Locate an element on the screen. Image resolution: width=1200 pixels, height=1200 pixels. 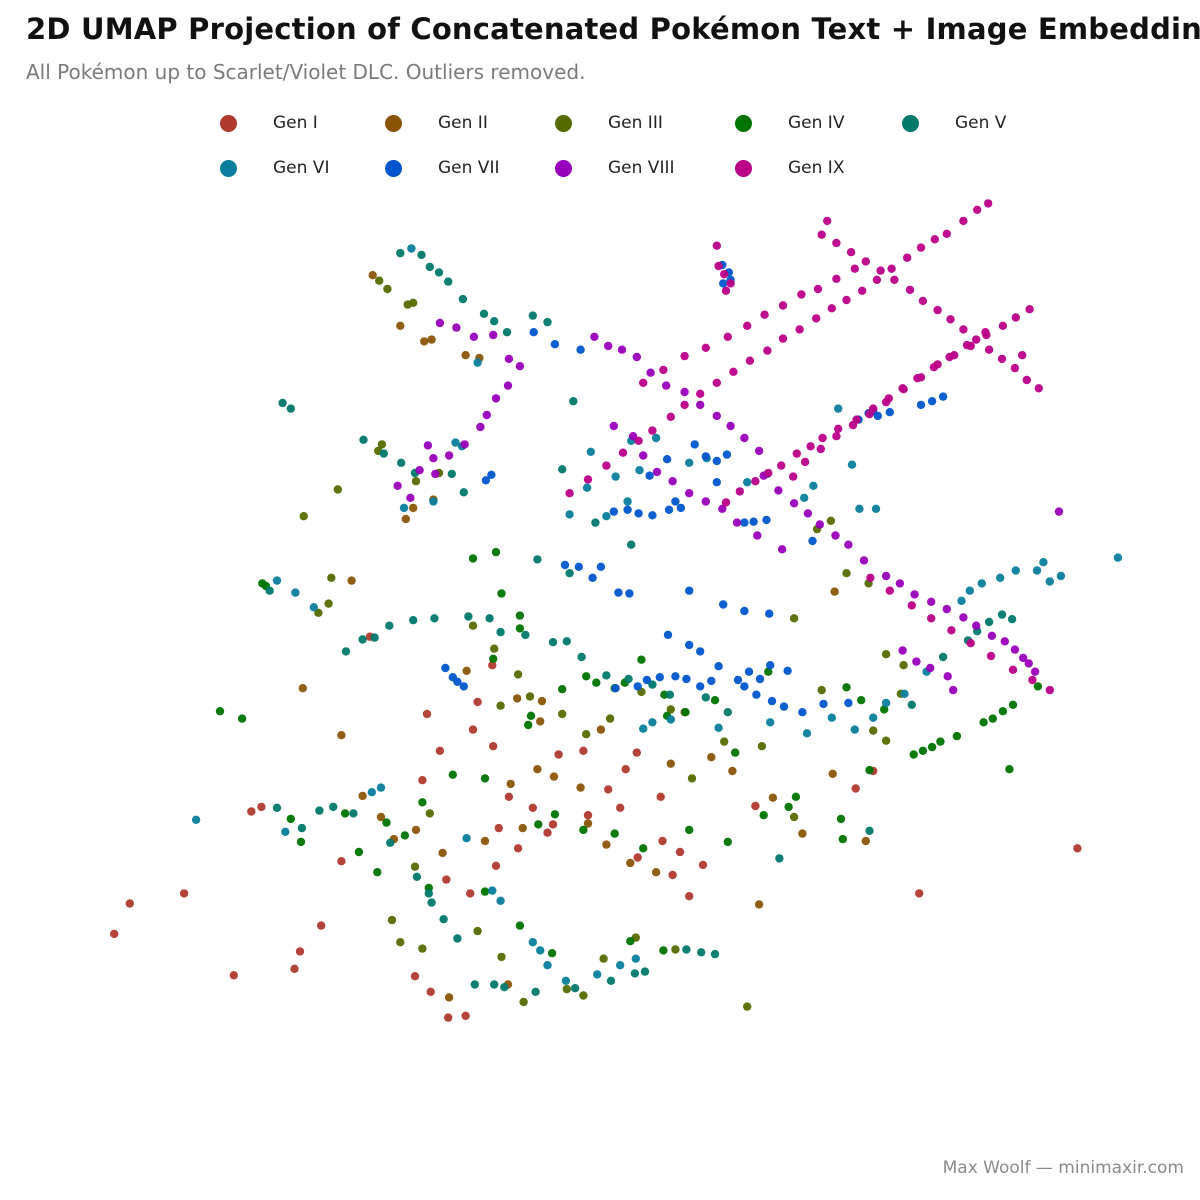
legend-item: Gen III is located at coordinates (609, 123).